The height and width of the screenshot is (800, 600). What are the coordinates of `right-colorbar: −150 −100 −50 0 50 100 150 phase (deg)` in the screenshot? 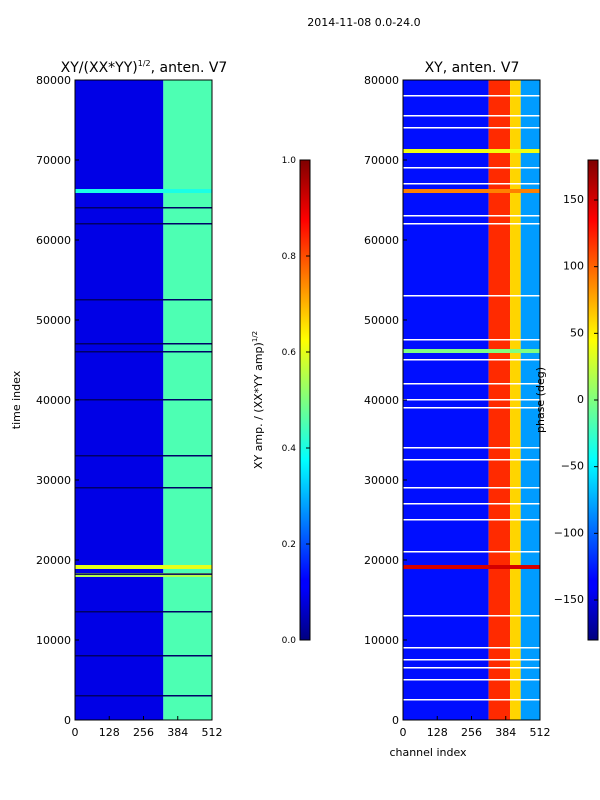 It's located at (566, 400).